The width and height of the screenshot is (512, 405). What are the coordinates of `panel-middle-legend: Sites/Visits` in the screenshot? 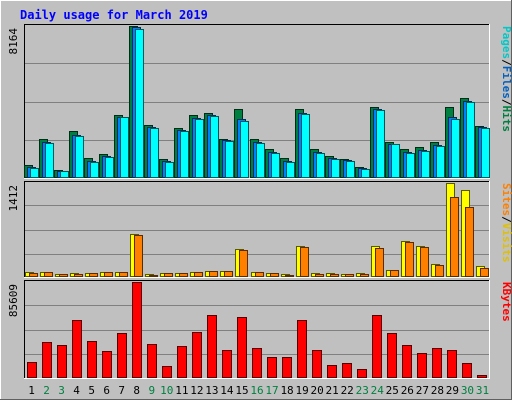 It's located at (506, 223).